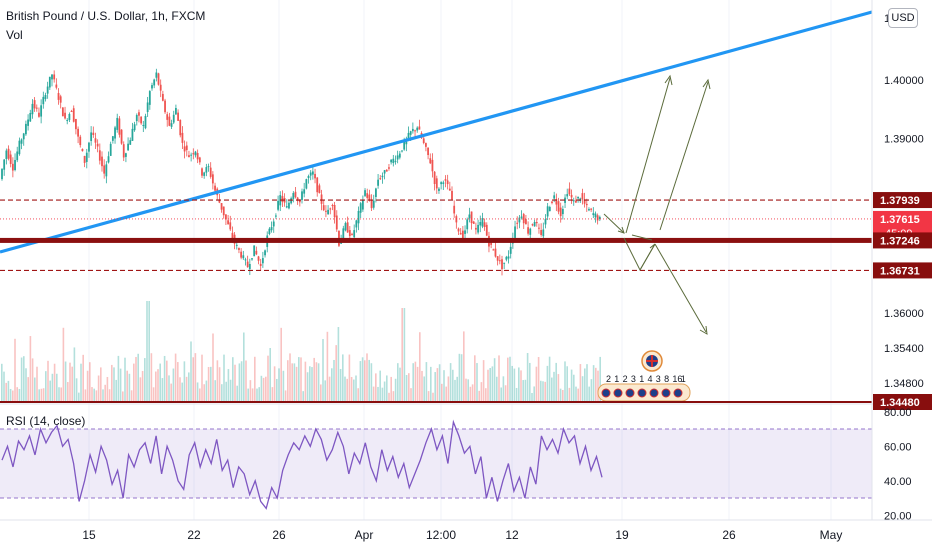 Image resolution: width=932 pixels, height=550 pixels. Describe the element at coordinates (898, 465) in the screenshot. I see `rsi-axis: 80.00 60.00 40.00 20.00` at that location.